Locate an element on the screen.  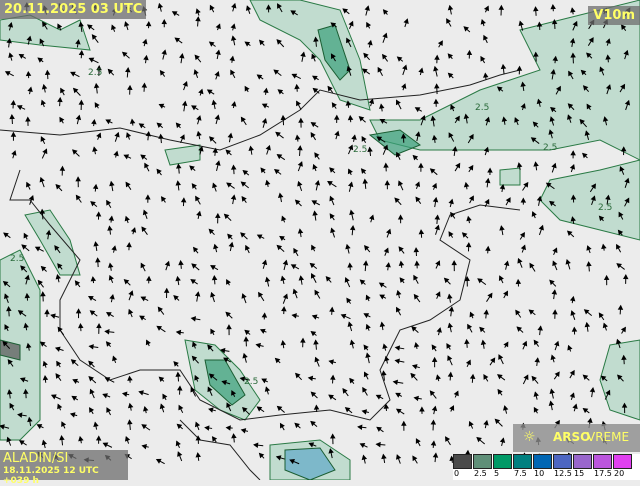
contour-label: 2.5 is located at coordinates (550, 148).